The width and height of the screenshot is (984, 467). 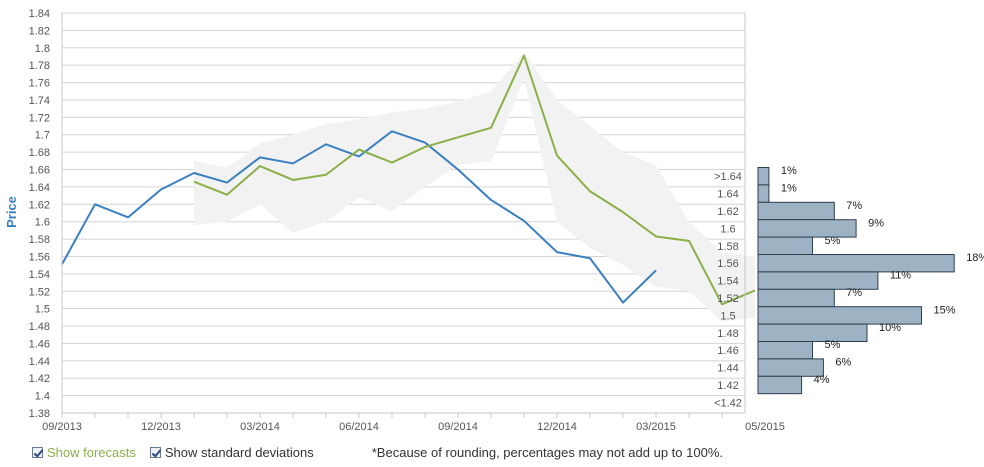 What do you see at coordinates (42, 310) in the screenshot?
I see `y-tick-label: 1.5` at bounding box center [42, 310].